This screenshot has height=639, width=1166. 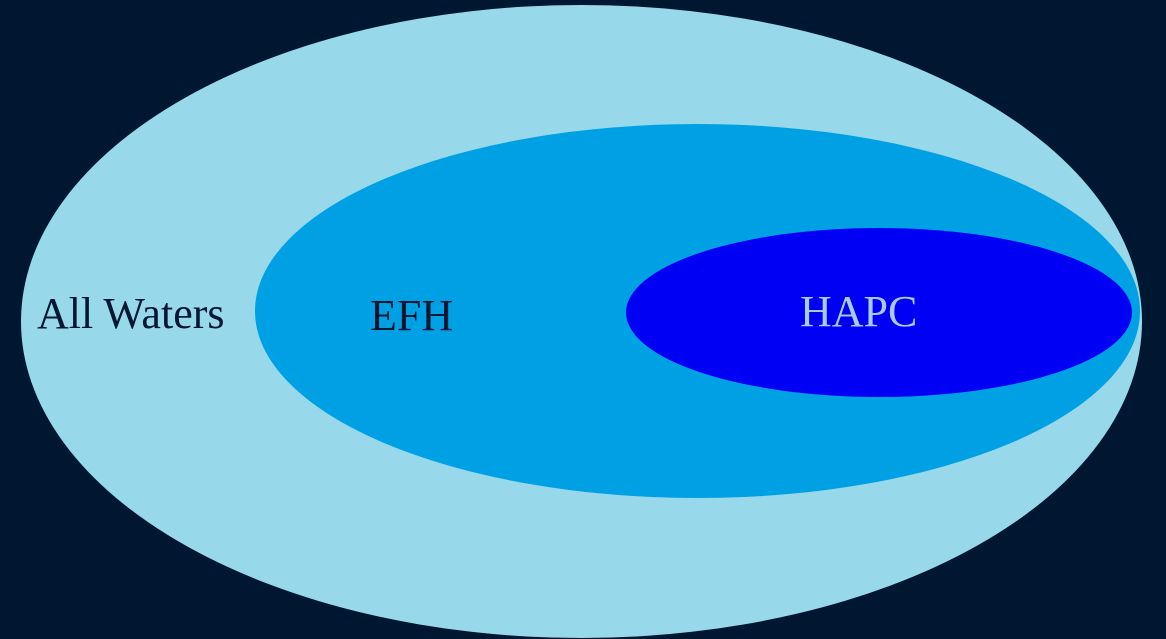 I want to click on hapc-label: HAPC, so click(x=859, y=311).